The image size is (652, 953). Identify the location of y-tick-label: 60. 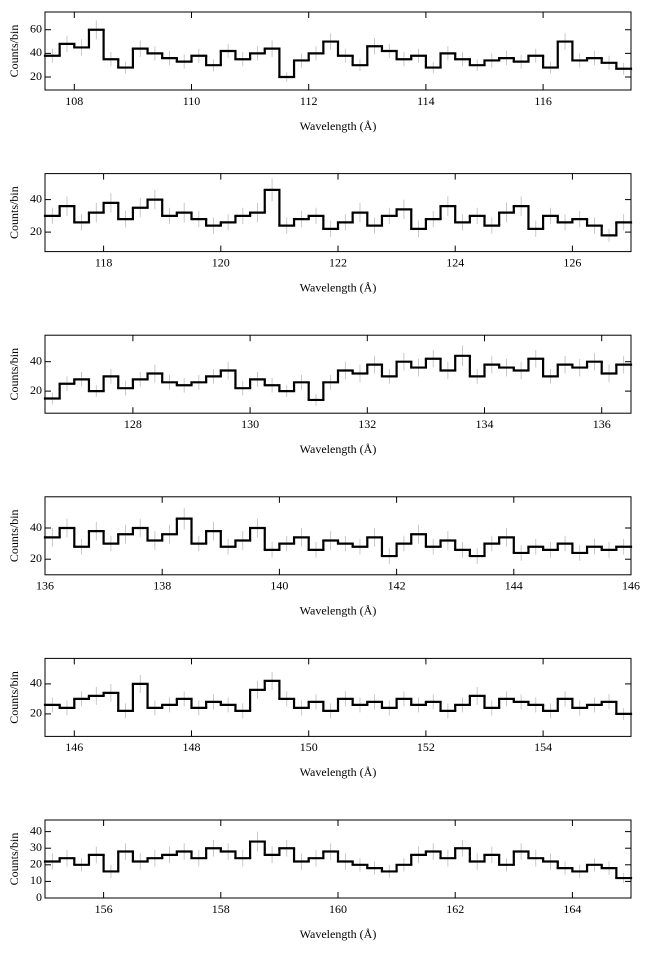
(36, 28).